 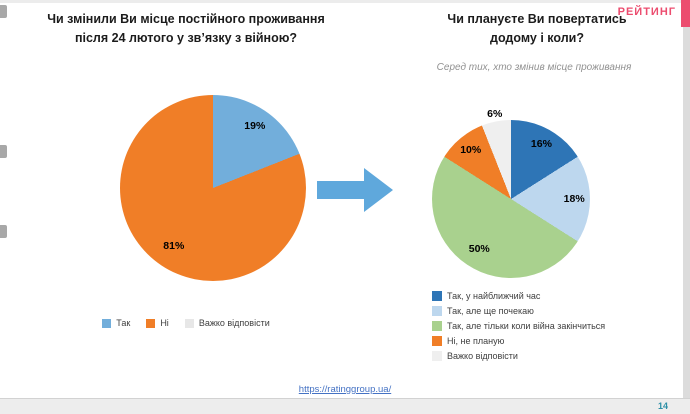 I want to click on rating-logo-mark-icon, so click(x=685, y=13).